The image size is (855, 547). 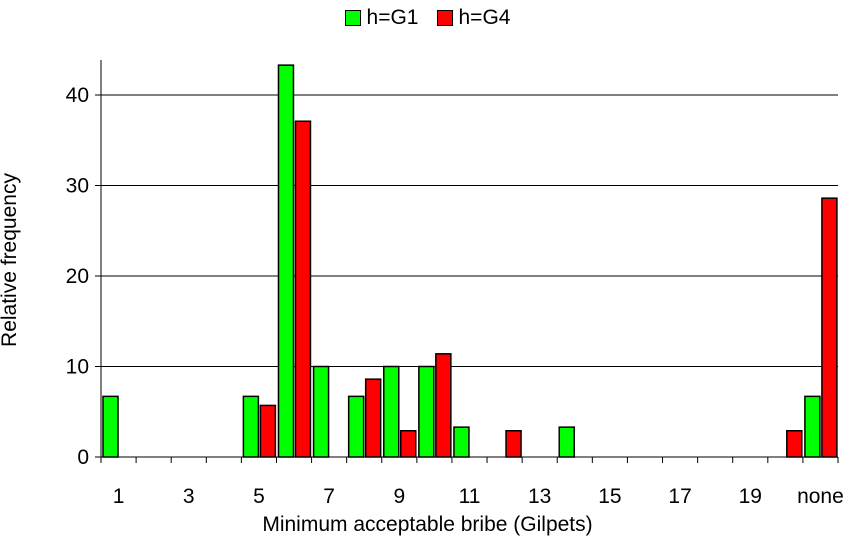 I want to click on bar-h-g1-none, so click(x=812, y=426).